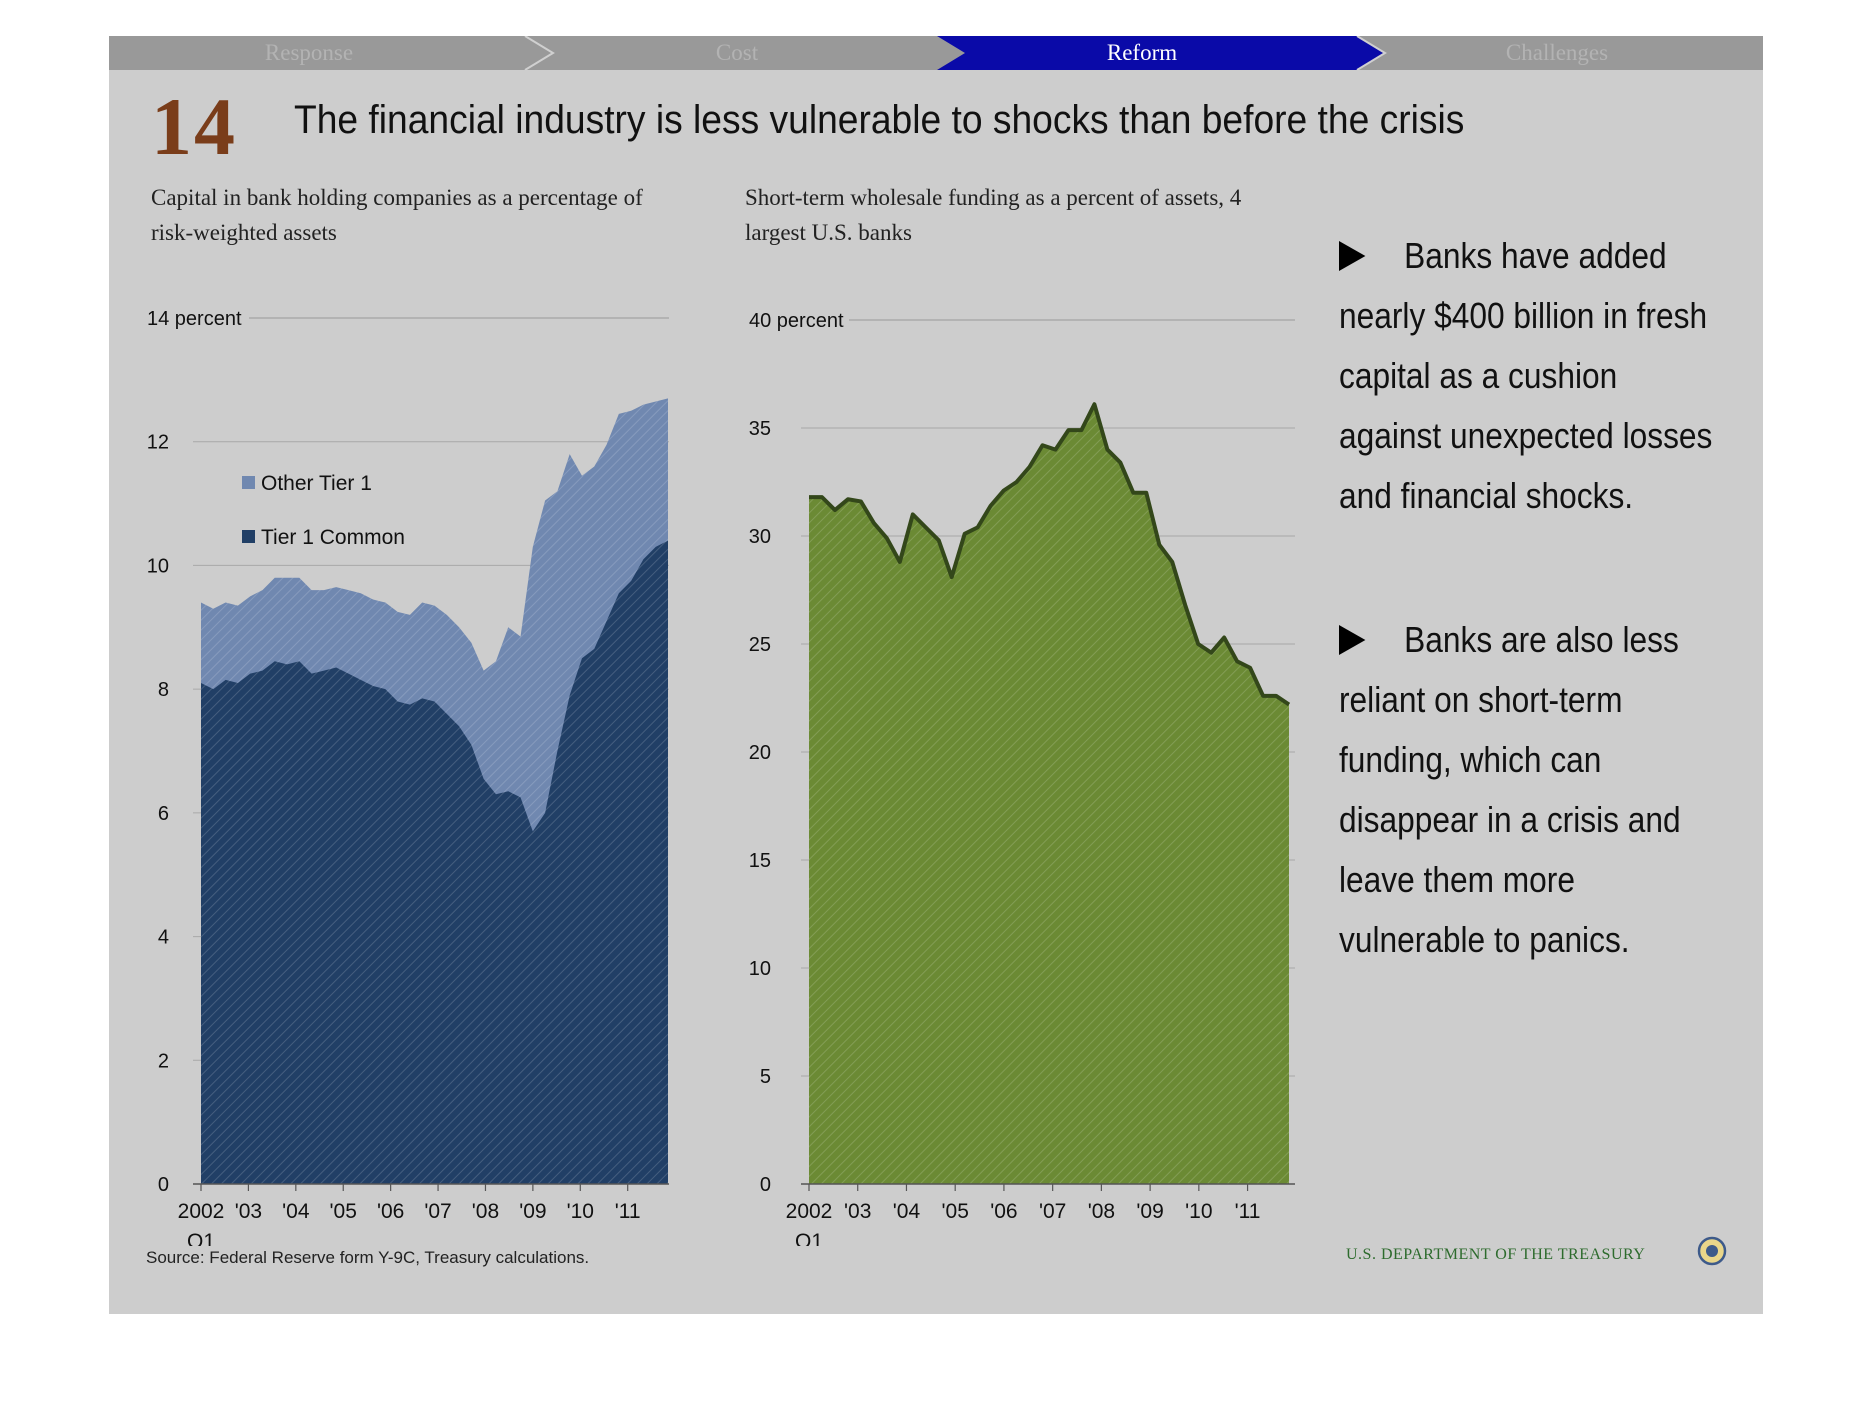 This screenshot has width=1866, height=1404. What do you see at coordinates (1142, 52) in the screenshot?
I see `nav-tab-reform: Reform` at bounding box center [1142, 52].